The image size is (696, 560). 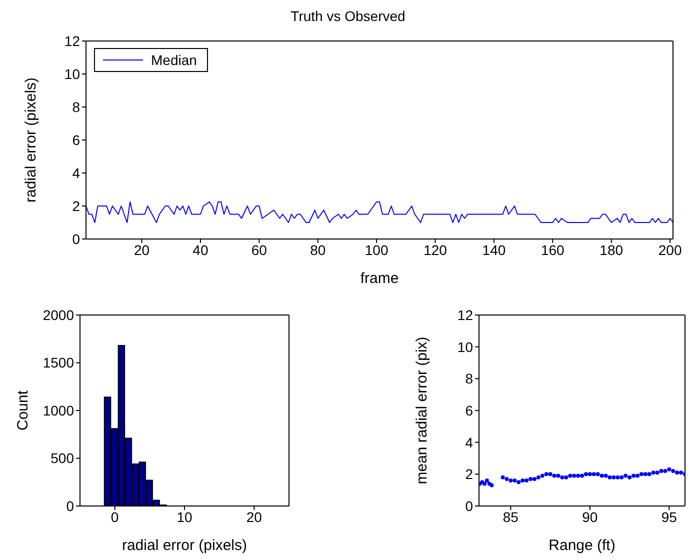 What do you see at coordinates (436, 250) in the screenshot?
I see `x-tick-label: 120` at bounding box center [436, 250].